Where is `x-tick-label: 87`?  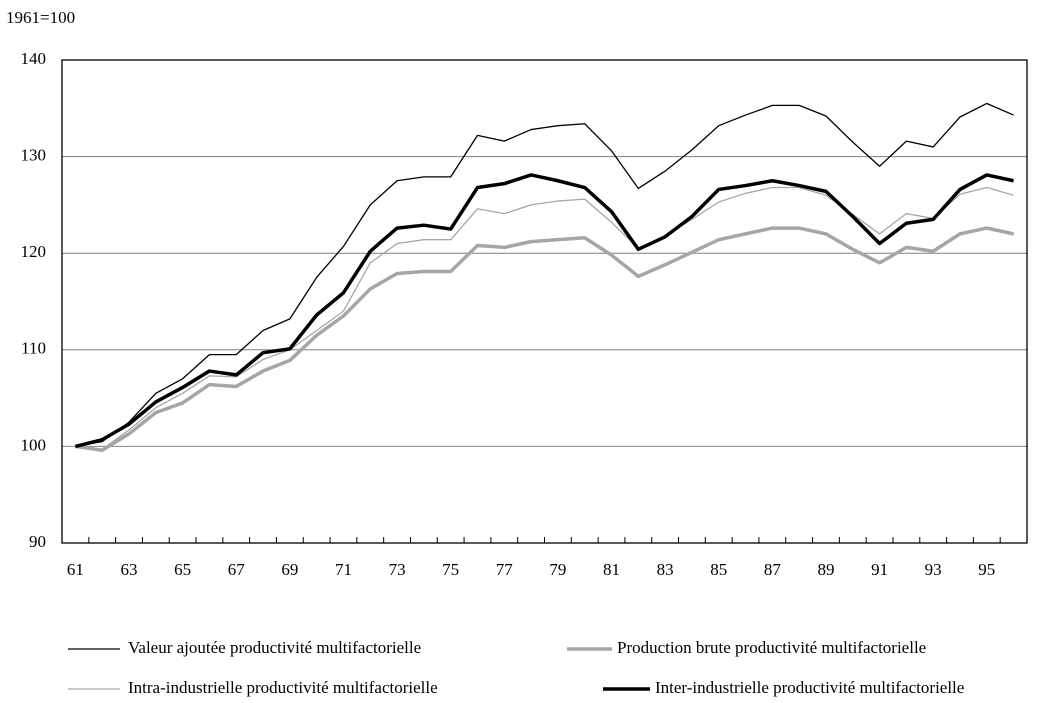
x-tick-label: 87 is located at coordinates (773, 569).